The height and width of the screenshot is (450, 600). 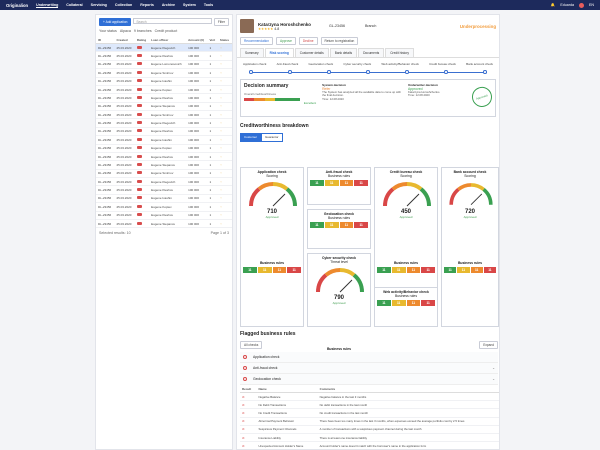 I want to click on step-label: Web activity/Behavior check, so click(x=400, y=64).